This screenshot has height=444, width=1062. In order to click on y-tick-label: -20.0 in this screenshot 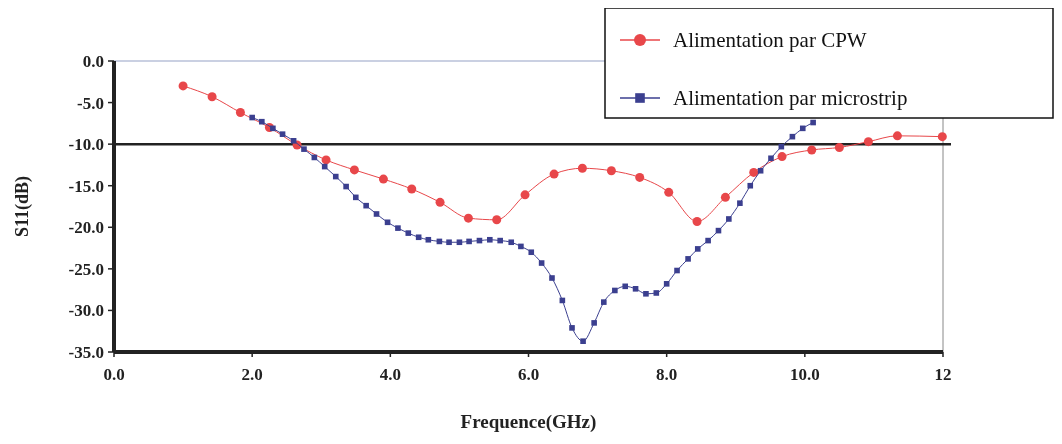, I will do `click(86, 228)`.